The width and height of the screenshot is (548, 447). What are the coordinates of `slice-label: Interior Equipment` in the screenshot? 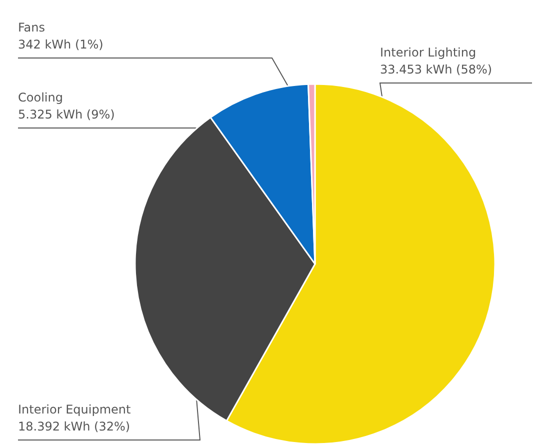 It's located at (75, 409).